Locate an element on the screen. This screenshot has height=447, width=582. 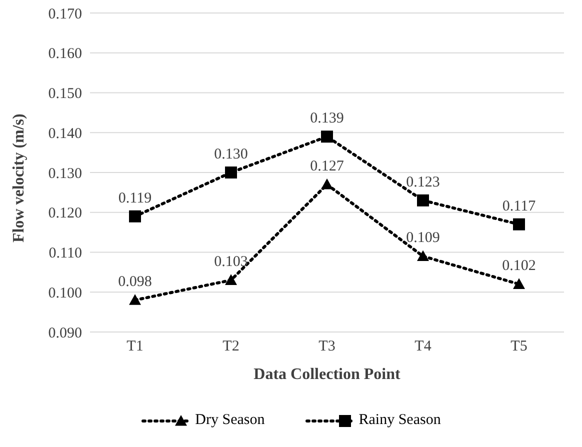
y-tick-label: 0.100 is located at coordinates (65, 293).